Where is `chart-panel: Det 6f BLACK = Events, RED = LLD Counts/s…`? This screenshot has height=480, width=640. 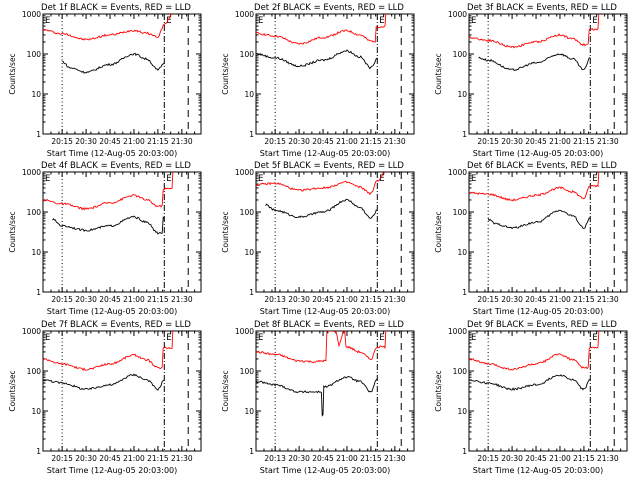 chart-panel: Det 6f BLACK = Events, RED = LLD Counts/s… is located at coordinates (531, 238).